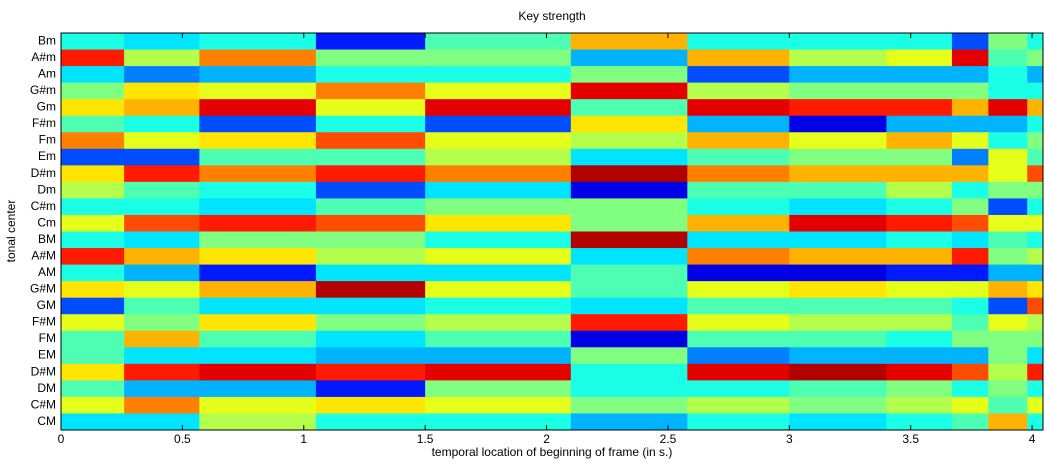  Describe the element at coordinates (1032, 439) in the screenshot. I see `x-tick-label: 4` at that location.